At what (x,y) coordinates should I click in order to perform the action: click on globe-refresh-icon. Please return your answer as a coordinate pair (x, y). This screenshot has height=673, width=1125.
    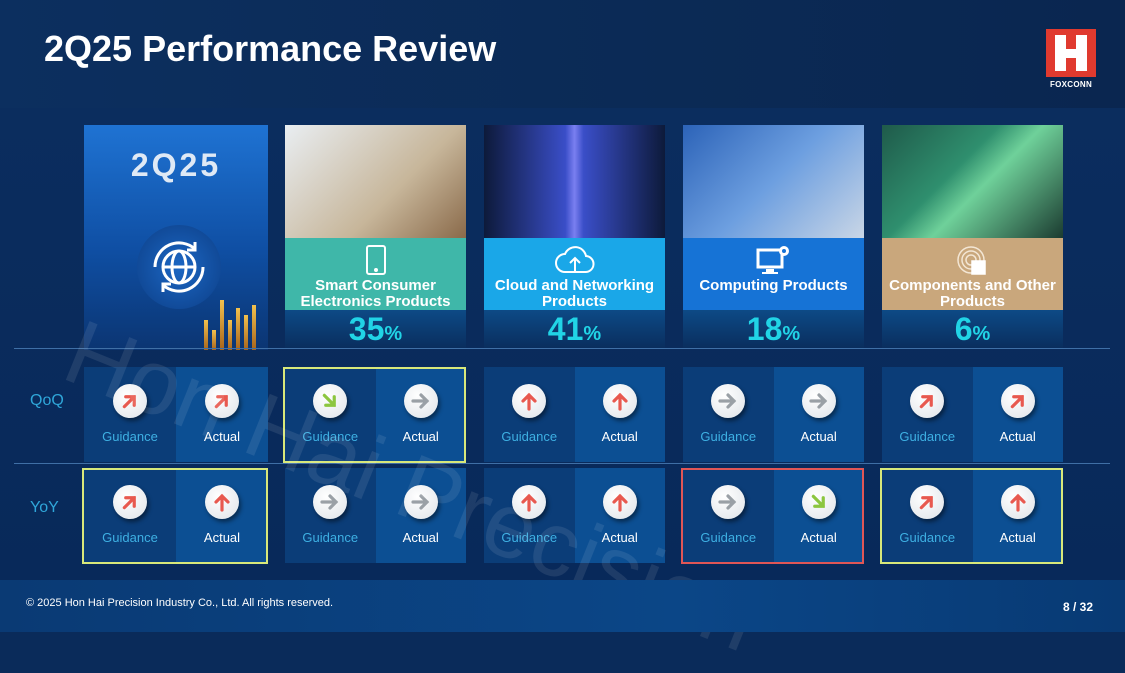
    Looking at the image, I should click on (179, 267).